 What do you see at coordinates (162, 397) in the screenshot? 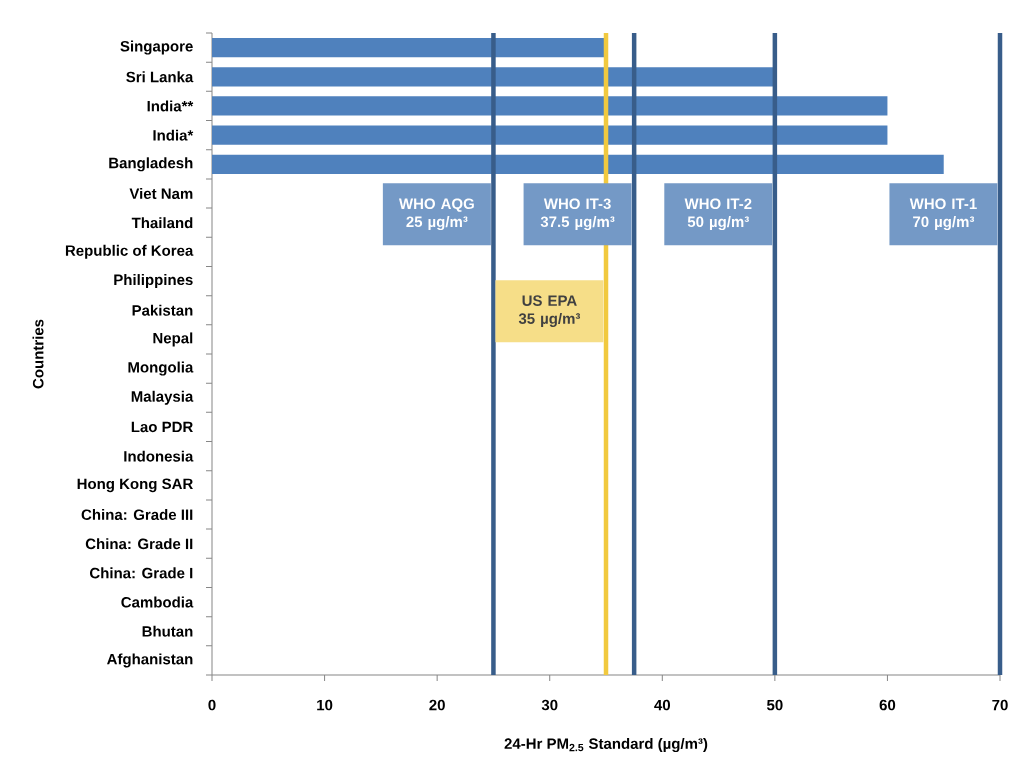
I see `y-tick-label: Malaysia` at bounding box center [162, 397].